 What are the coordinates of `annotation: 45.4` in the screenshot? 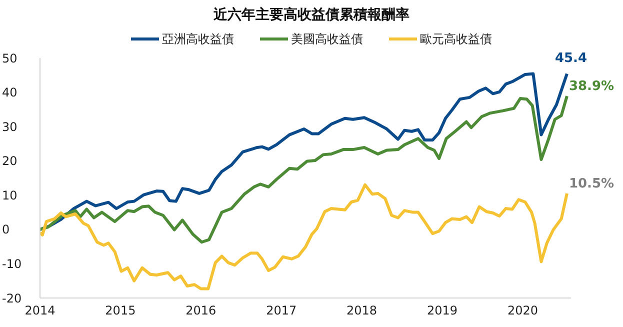 It's located at (571, 58).